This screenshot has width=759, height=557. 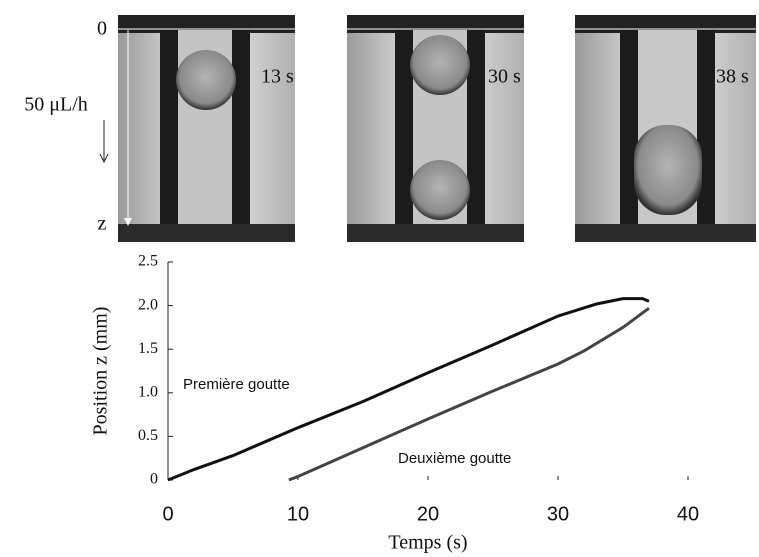 I want to click on time-label: 38 s, so click(x=732, y=77).